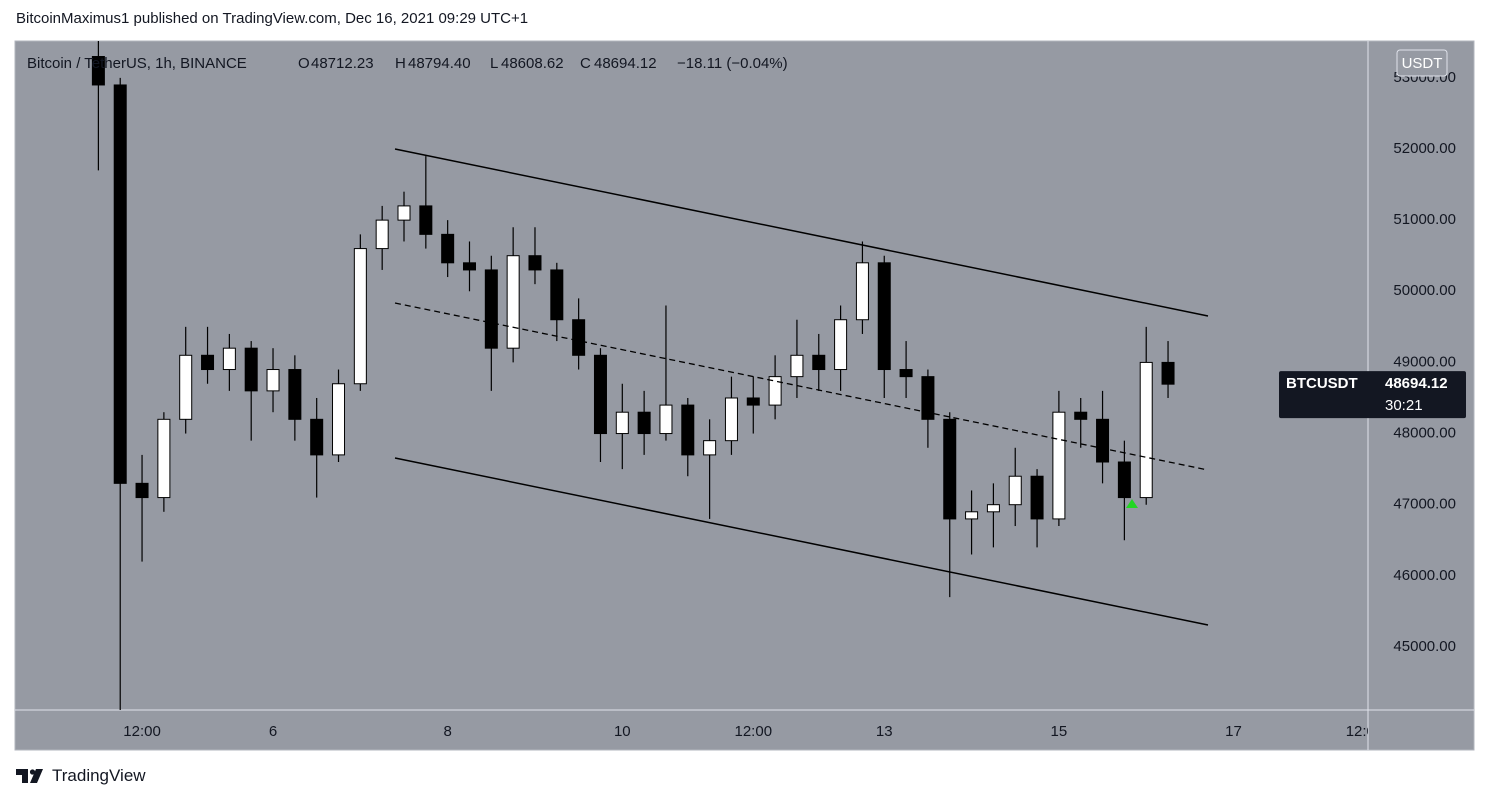 This screenshot has width=1489, height=805. Describe the element at coordinates (1416, 383) in the screenshot. I see `price-tag-value: 48694.12` at that location.